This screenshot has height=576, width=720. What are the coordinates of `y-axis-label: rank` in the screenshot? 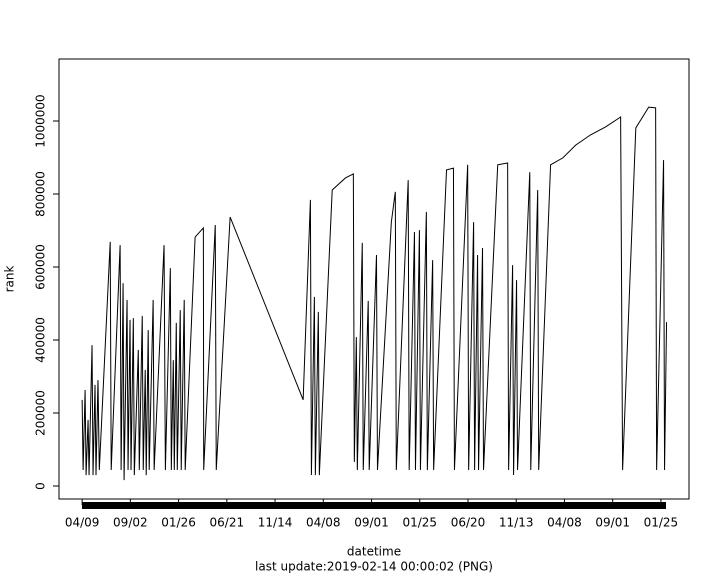 It's located at (10, 279).